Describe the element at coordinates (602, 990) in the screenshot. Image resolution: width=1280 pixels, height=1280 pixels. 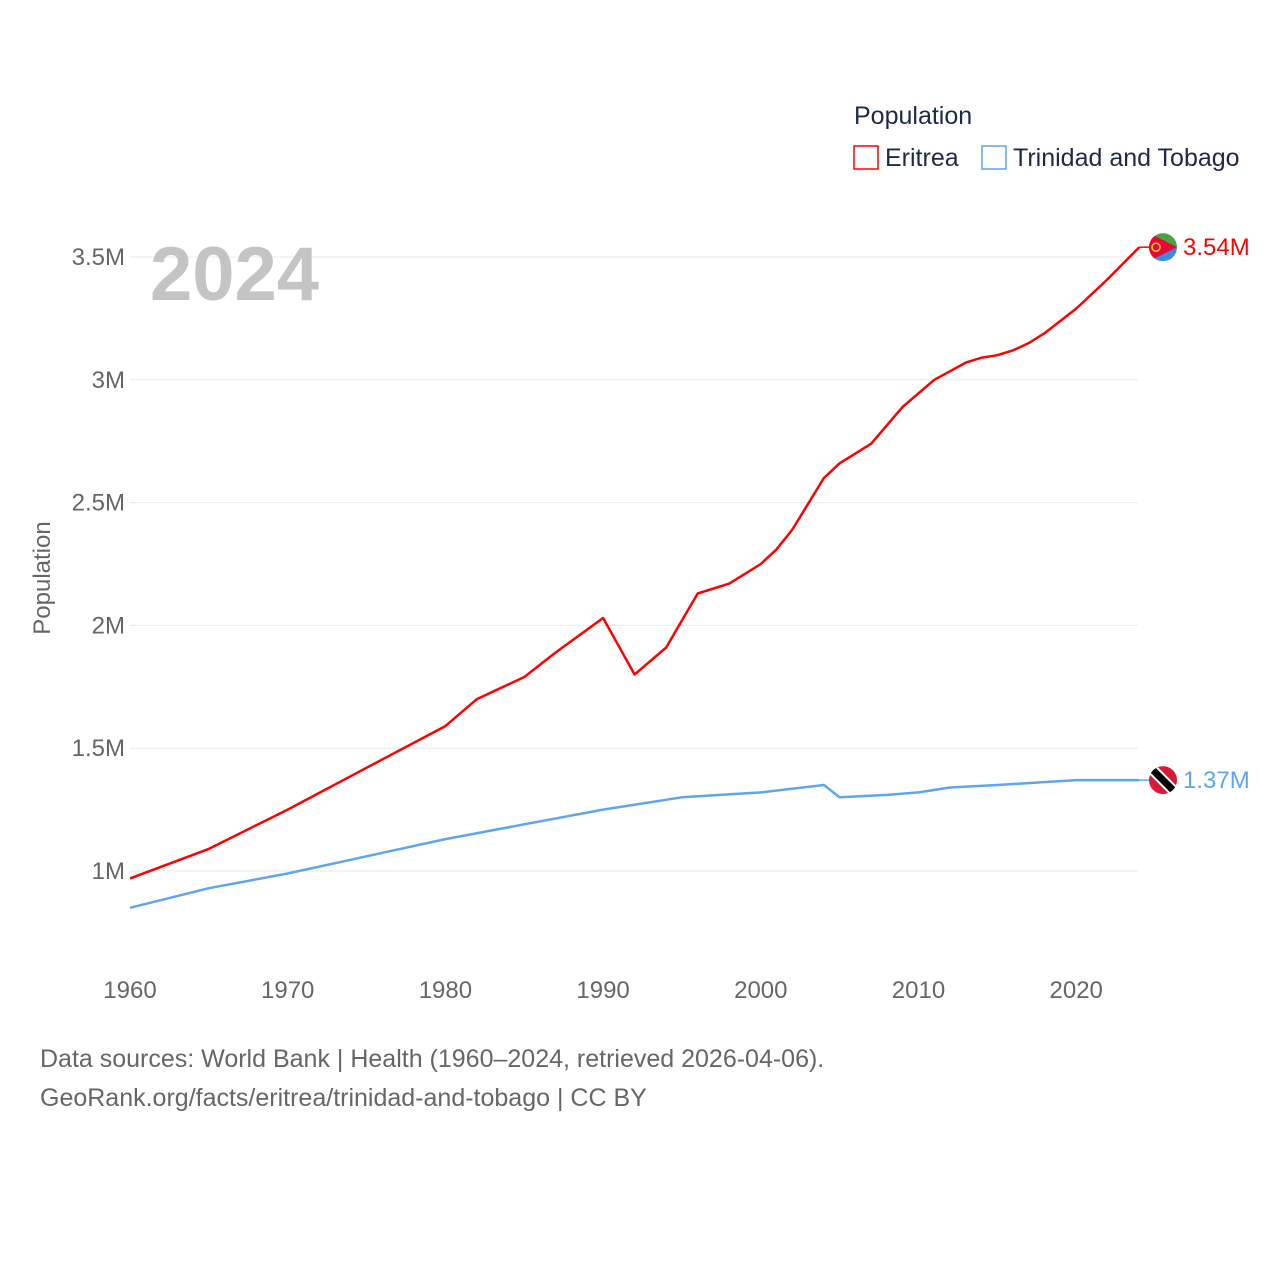
I see `x-tick-label: 1990` at that location.